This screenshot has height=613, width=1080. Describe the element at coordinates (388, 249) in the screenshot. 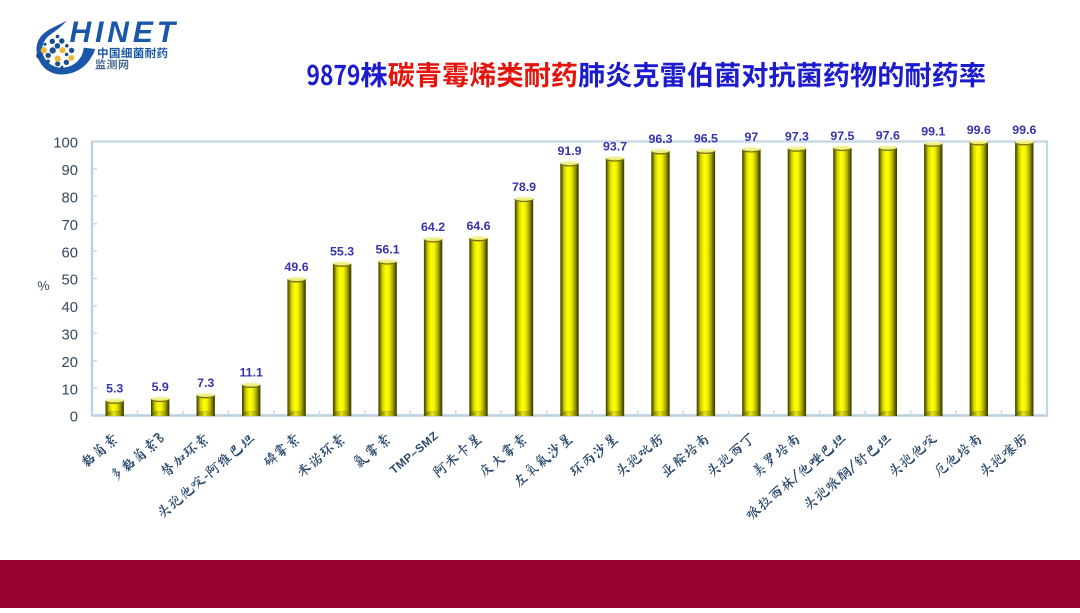

I see `svg-text: 56.1` at that location.